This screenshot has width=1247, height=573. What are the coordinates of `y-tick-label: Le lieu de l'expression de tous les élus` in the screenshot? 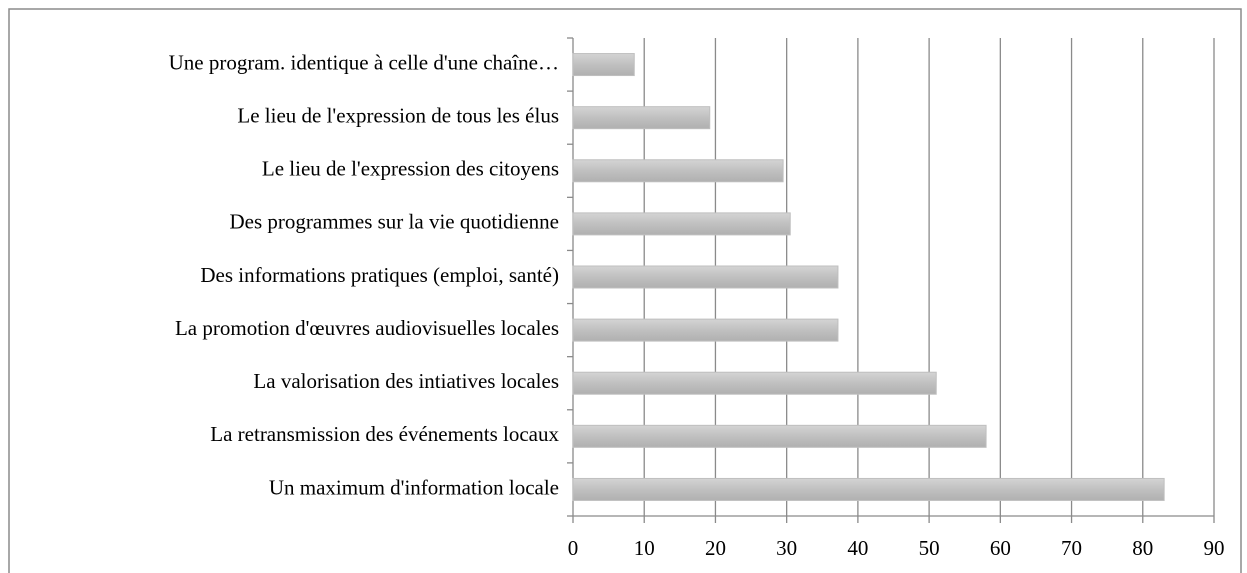 It's located at (398, 115).